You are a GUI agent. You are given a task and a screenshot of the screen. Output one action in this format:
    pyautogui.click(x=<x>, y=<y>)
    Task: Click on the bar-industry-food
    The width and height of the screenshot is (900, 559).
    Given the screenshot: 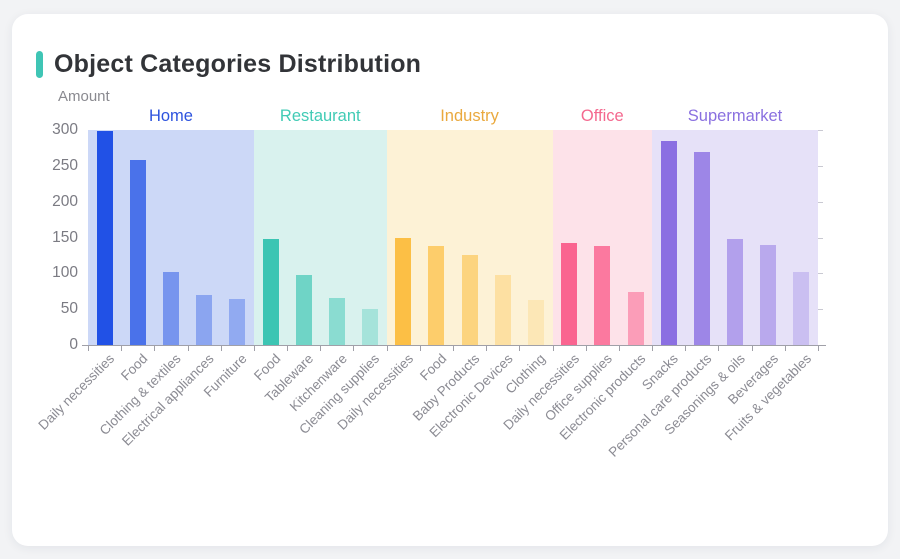 What is the action you would take?
    pyautogui.click(x=436, y=295)
    